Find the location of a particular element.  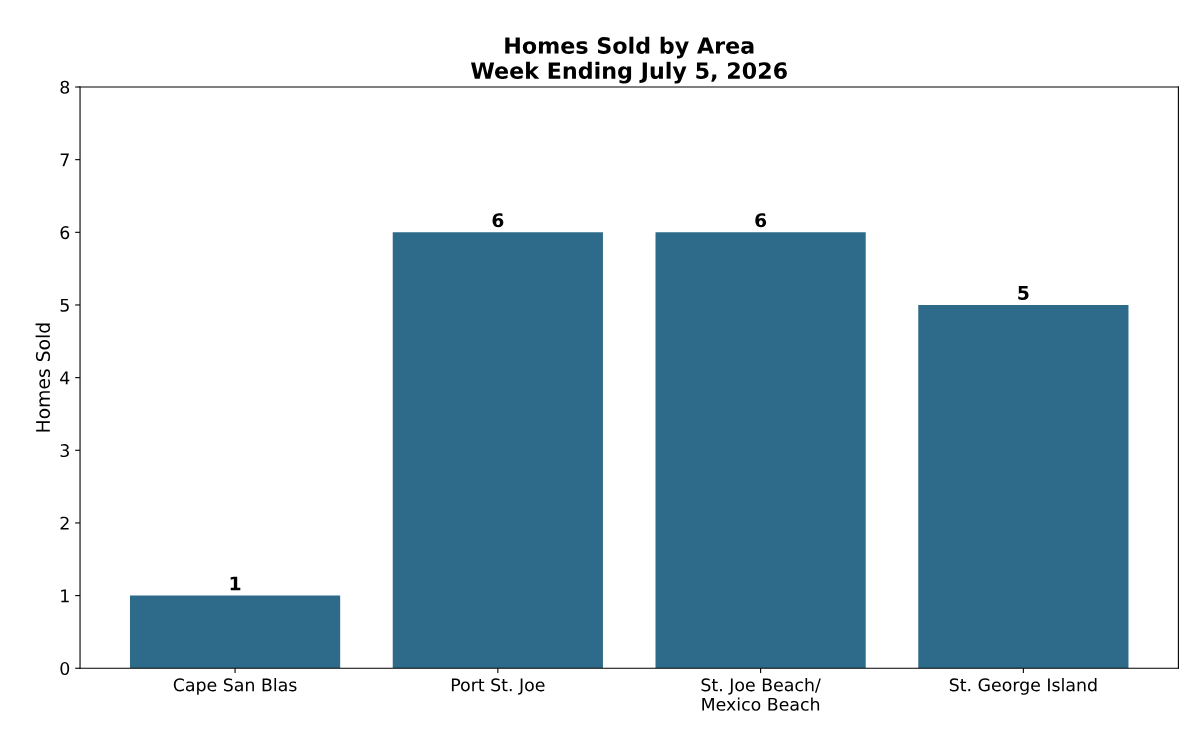

x-tick-label: Cape San Blas is located at coordinates (235, 686).